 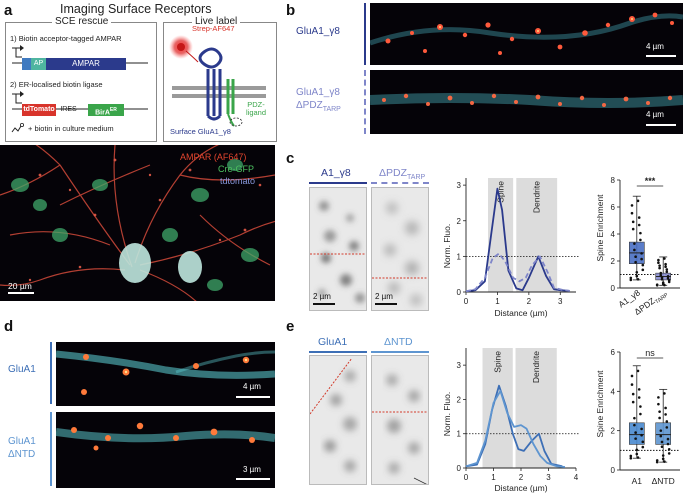 I want to click on e-line-xtick-label: 3, so click(x=548, y=477).